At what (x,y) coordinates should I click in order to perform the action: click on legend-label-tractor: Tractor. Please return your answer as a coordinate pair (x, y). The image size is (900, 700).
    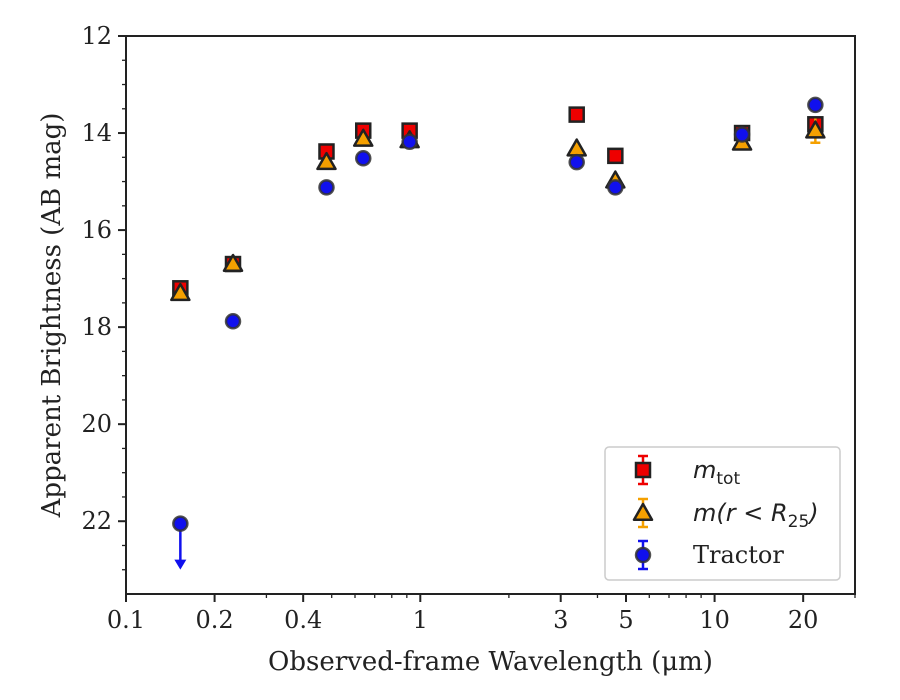
    Looking at the image, I should click on (738, 555).